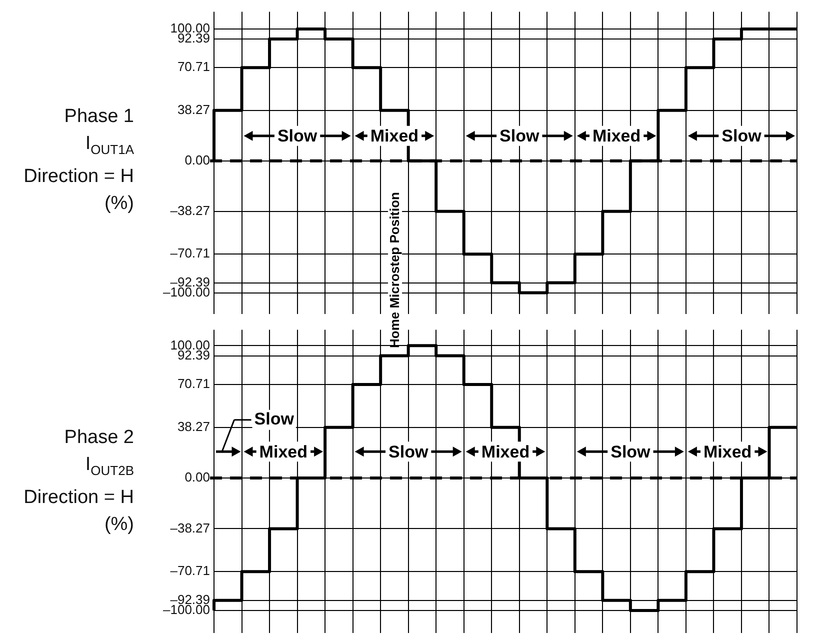 Image resolution: width=819 pixels, height=637 pixels. What do you see at coordinates (79, 481) in the screenshot?
I see `y-axis-title: Phase 2 I$_{OUT2B}$ Direction = H (%)` at bounding box center [79, 481].